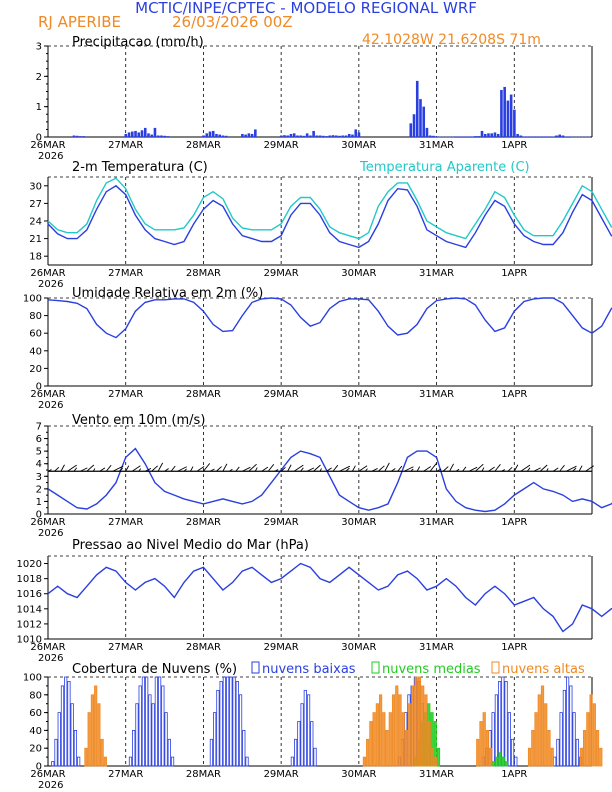 The height and width of the screenshot is (792, 612). What do you see at coordinates (431, 669) in the screenshot?
I see `legend-label: nuvens medias` at bounding box center [431, 669].